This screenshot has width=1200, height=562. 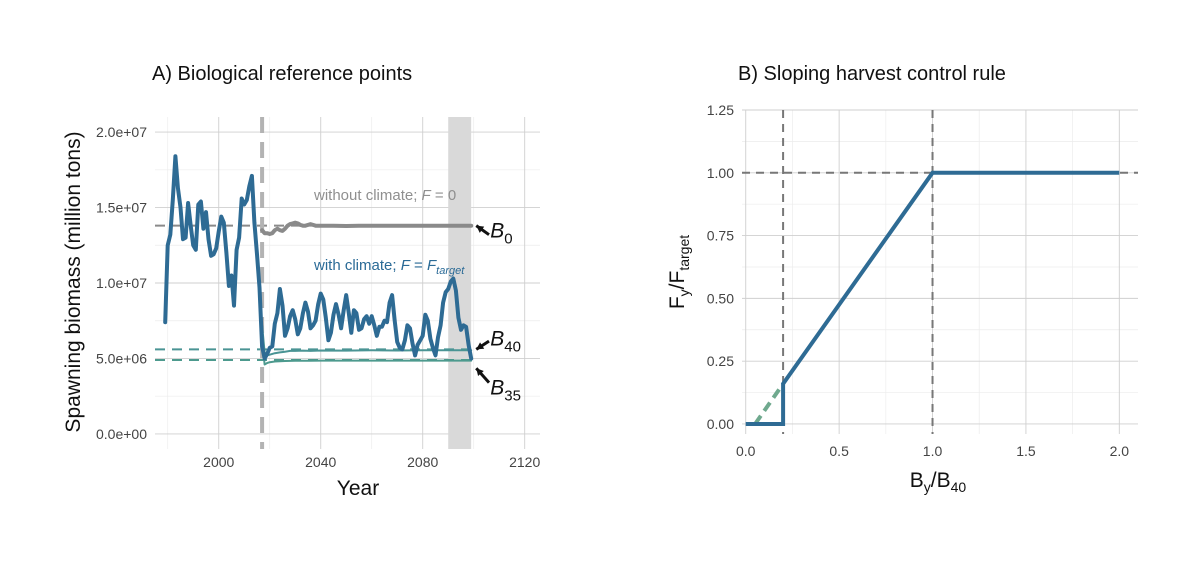 What do you see at coordinates (483, 304) in the screenshot?
I see `panel-a-reference-arrows` at bounding box center [483, 304].